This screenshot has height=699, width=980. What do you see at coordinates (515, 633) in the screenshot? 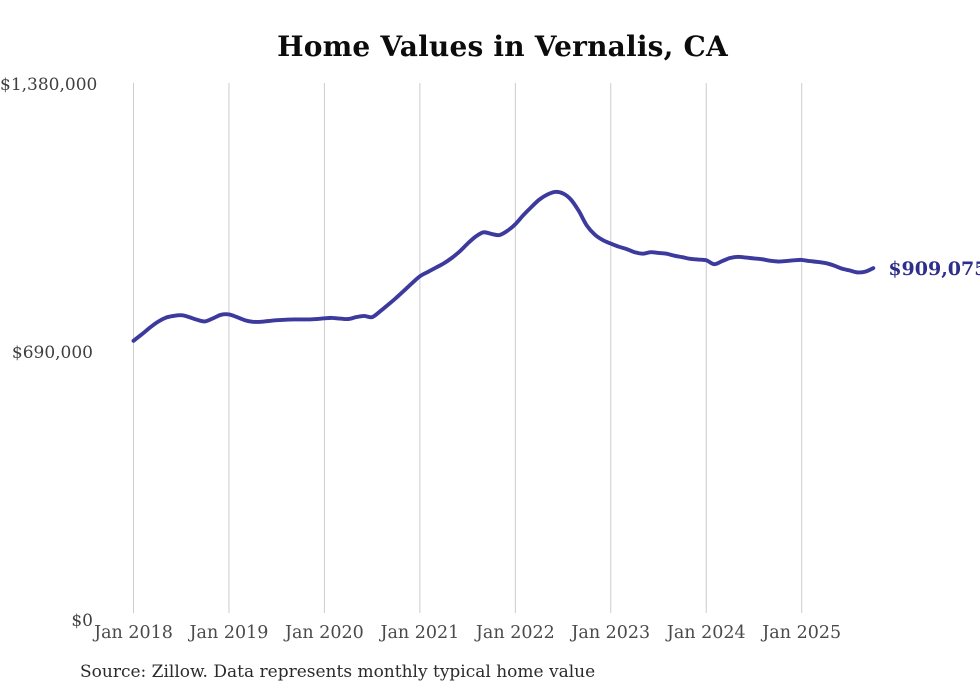
I see `x-tick-label: Jan 2022` at bounding box center [515, 633].